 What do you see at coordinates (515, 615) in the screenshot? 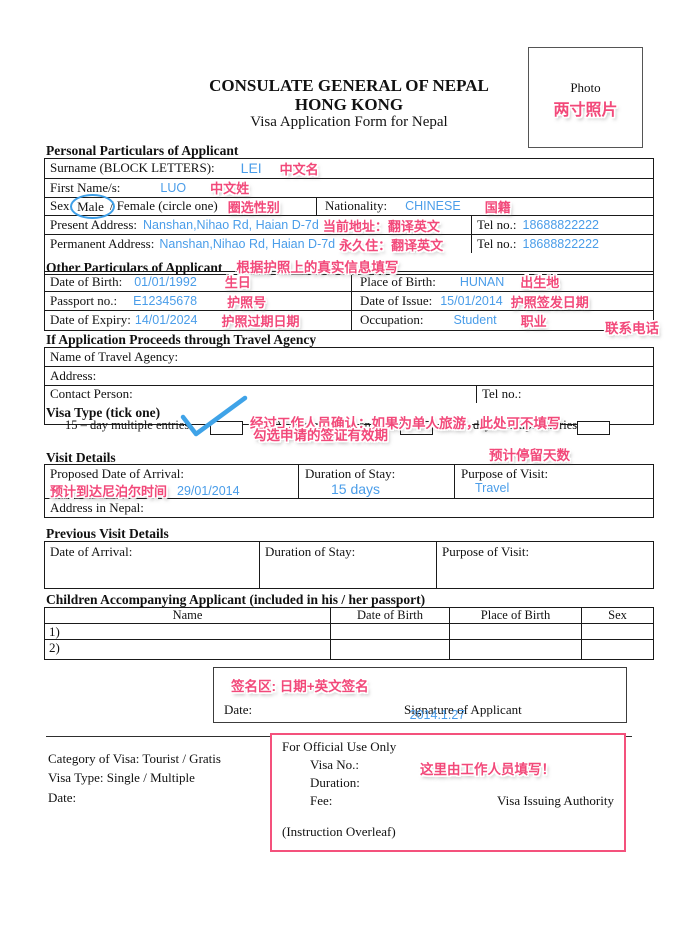
I see `col-pob-label: Place of Birth` at bounding box center [515, 615].